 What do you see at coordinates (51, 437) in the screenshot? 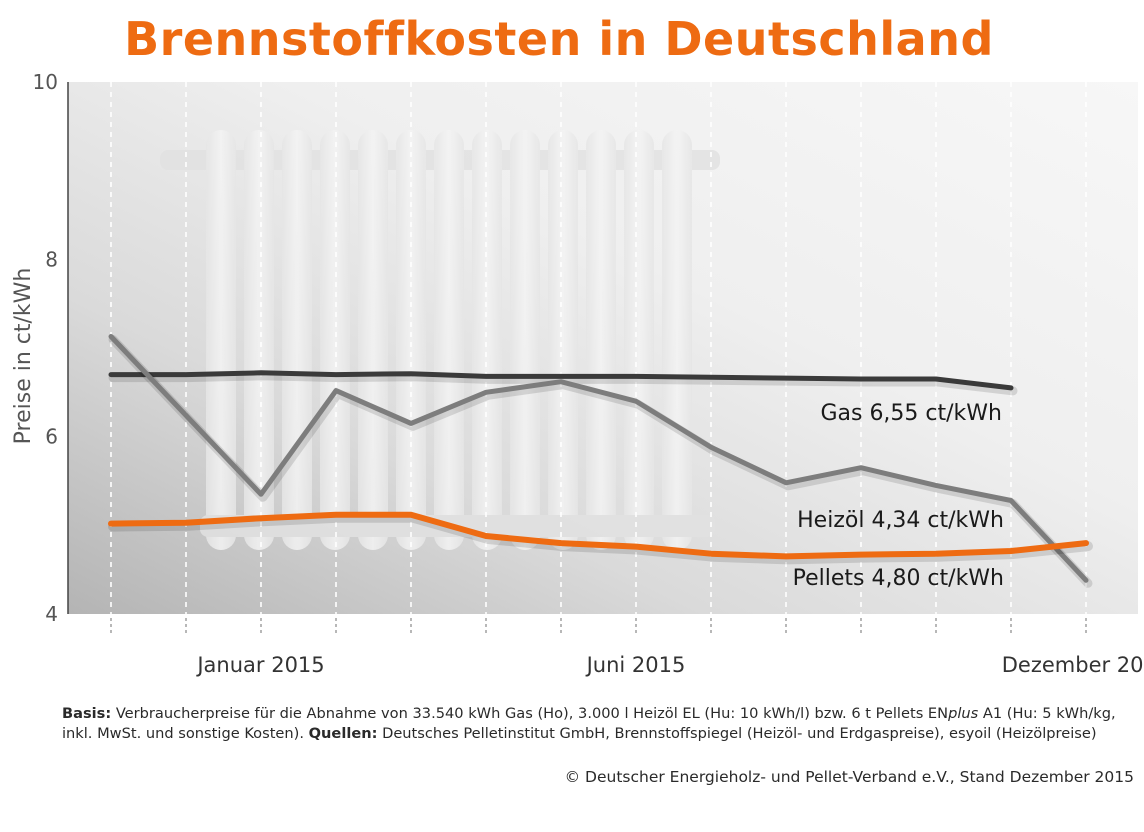
I see `y-tick-label: 6` at bounding box center [51, 437].